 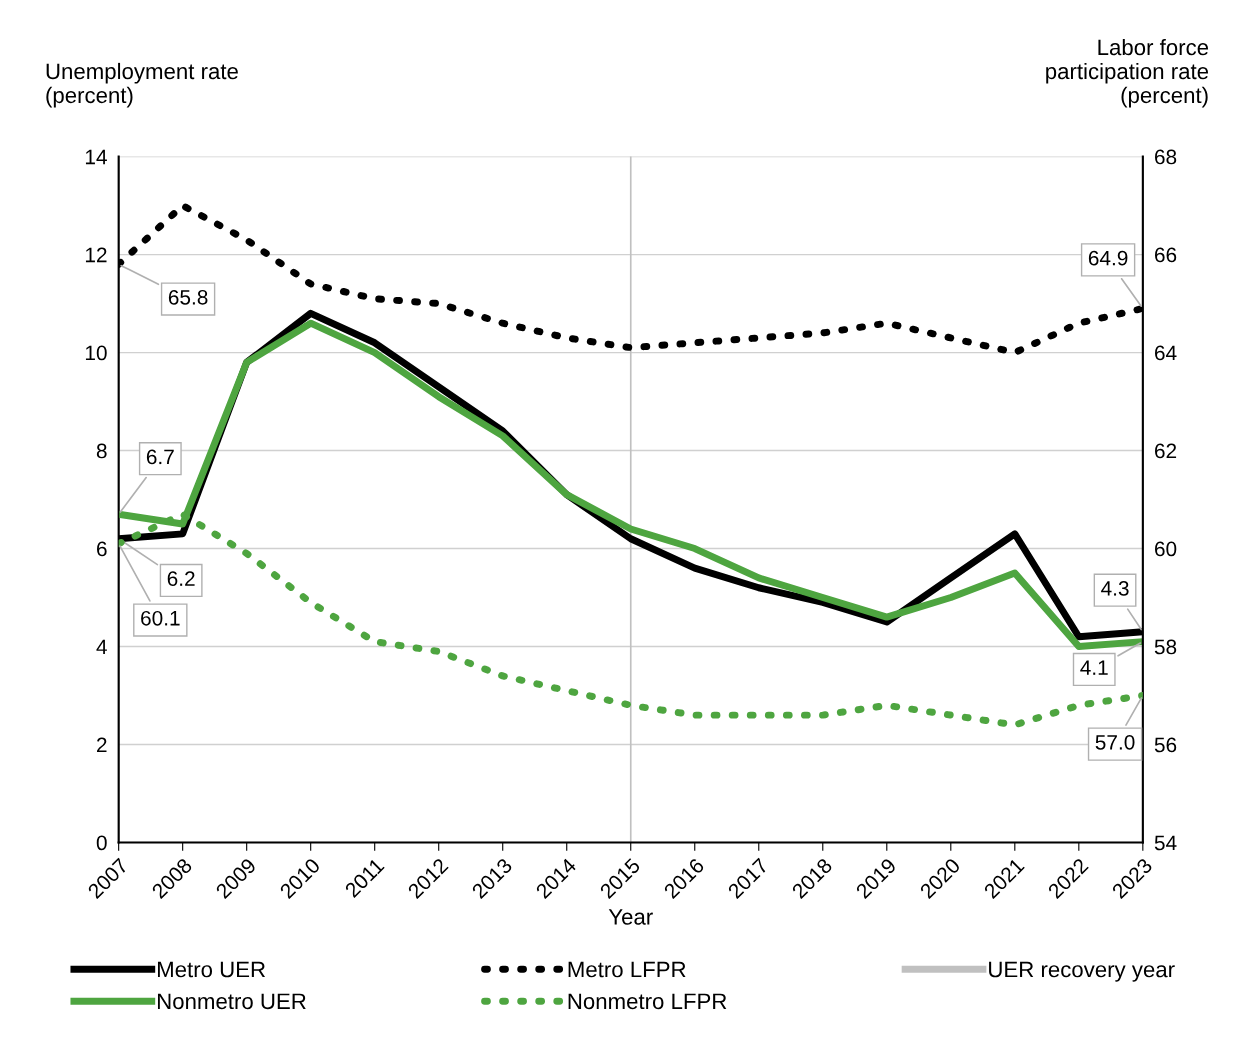 What do you see at coordinates (647, 1001) in the screenshot?
I see `legend-label: Nonmetro LFPR` at bounding box center [647, 1001].